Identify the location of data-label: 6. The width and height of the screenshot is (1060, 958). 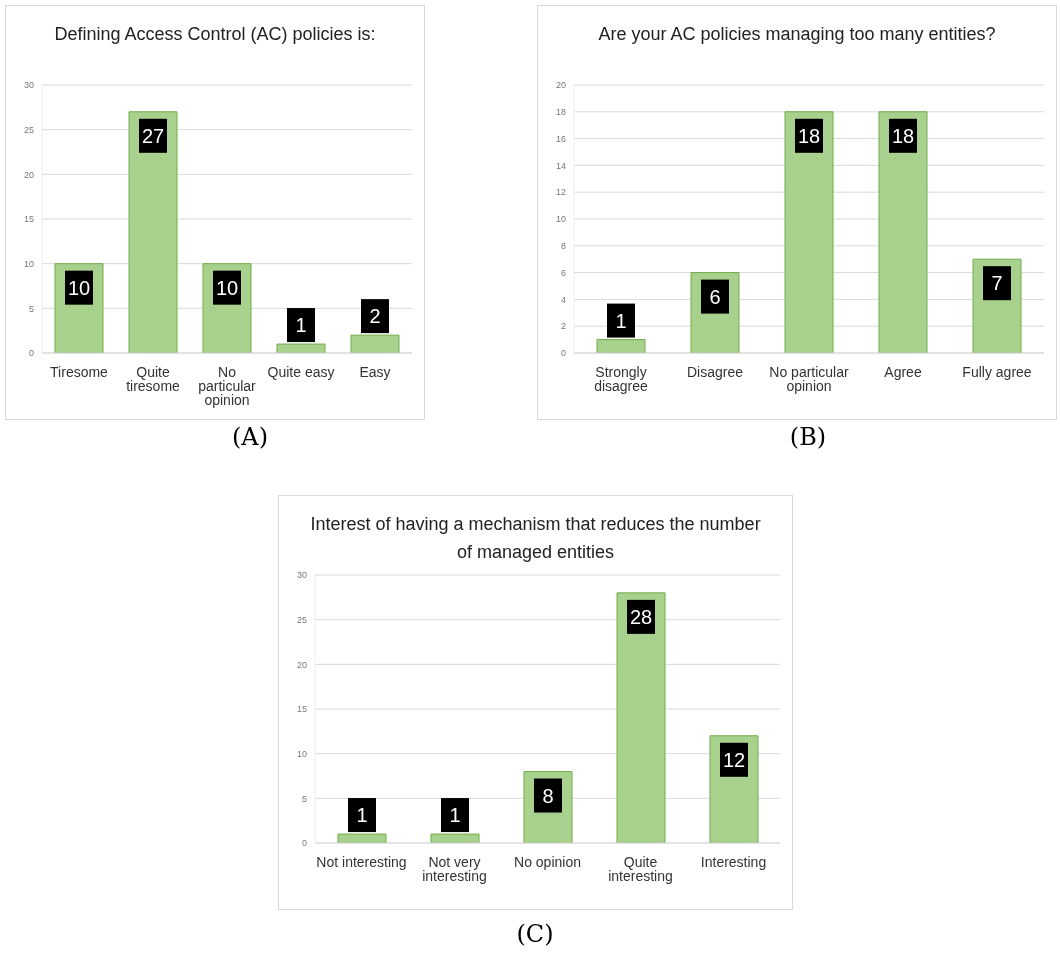
(715, 296).